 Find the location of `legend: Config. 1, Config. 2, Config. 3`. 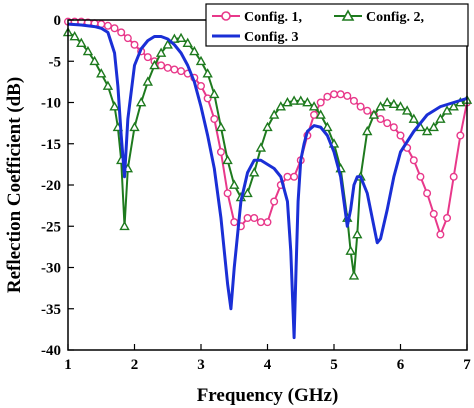

legend: Config. 1, Config. 2, Config. 3 is located at coordinates (337, 25).